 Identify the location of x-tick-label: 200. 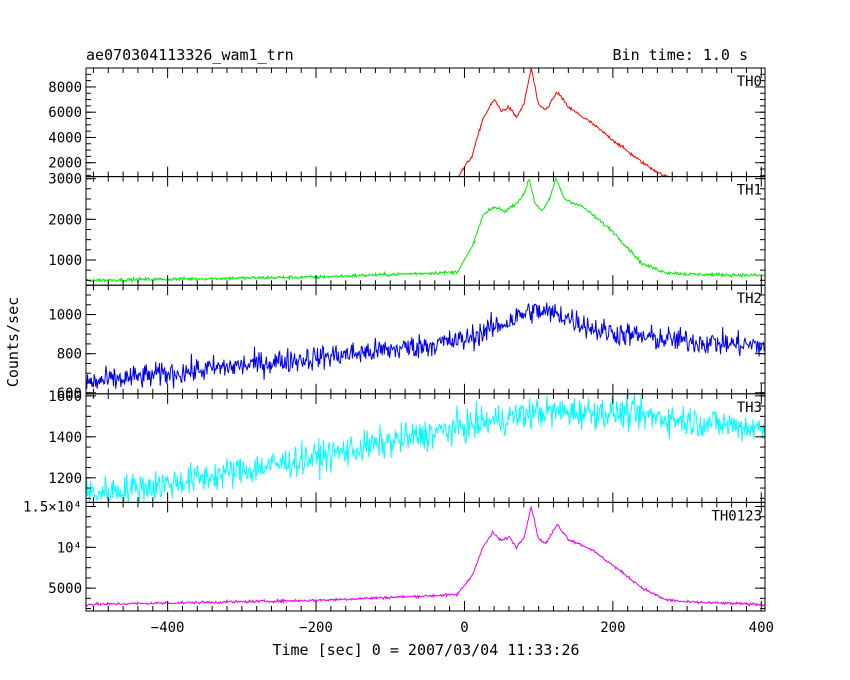
(612, 628).